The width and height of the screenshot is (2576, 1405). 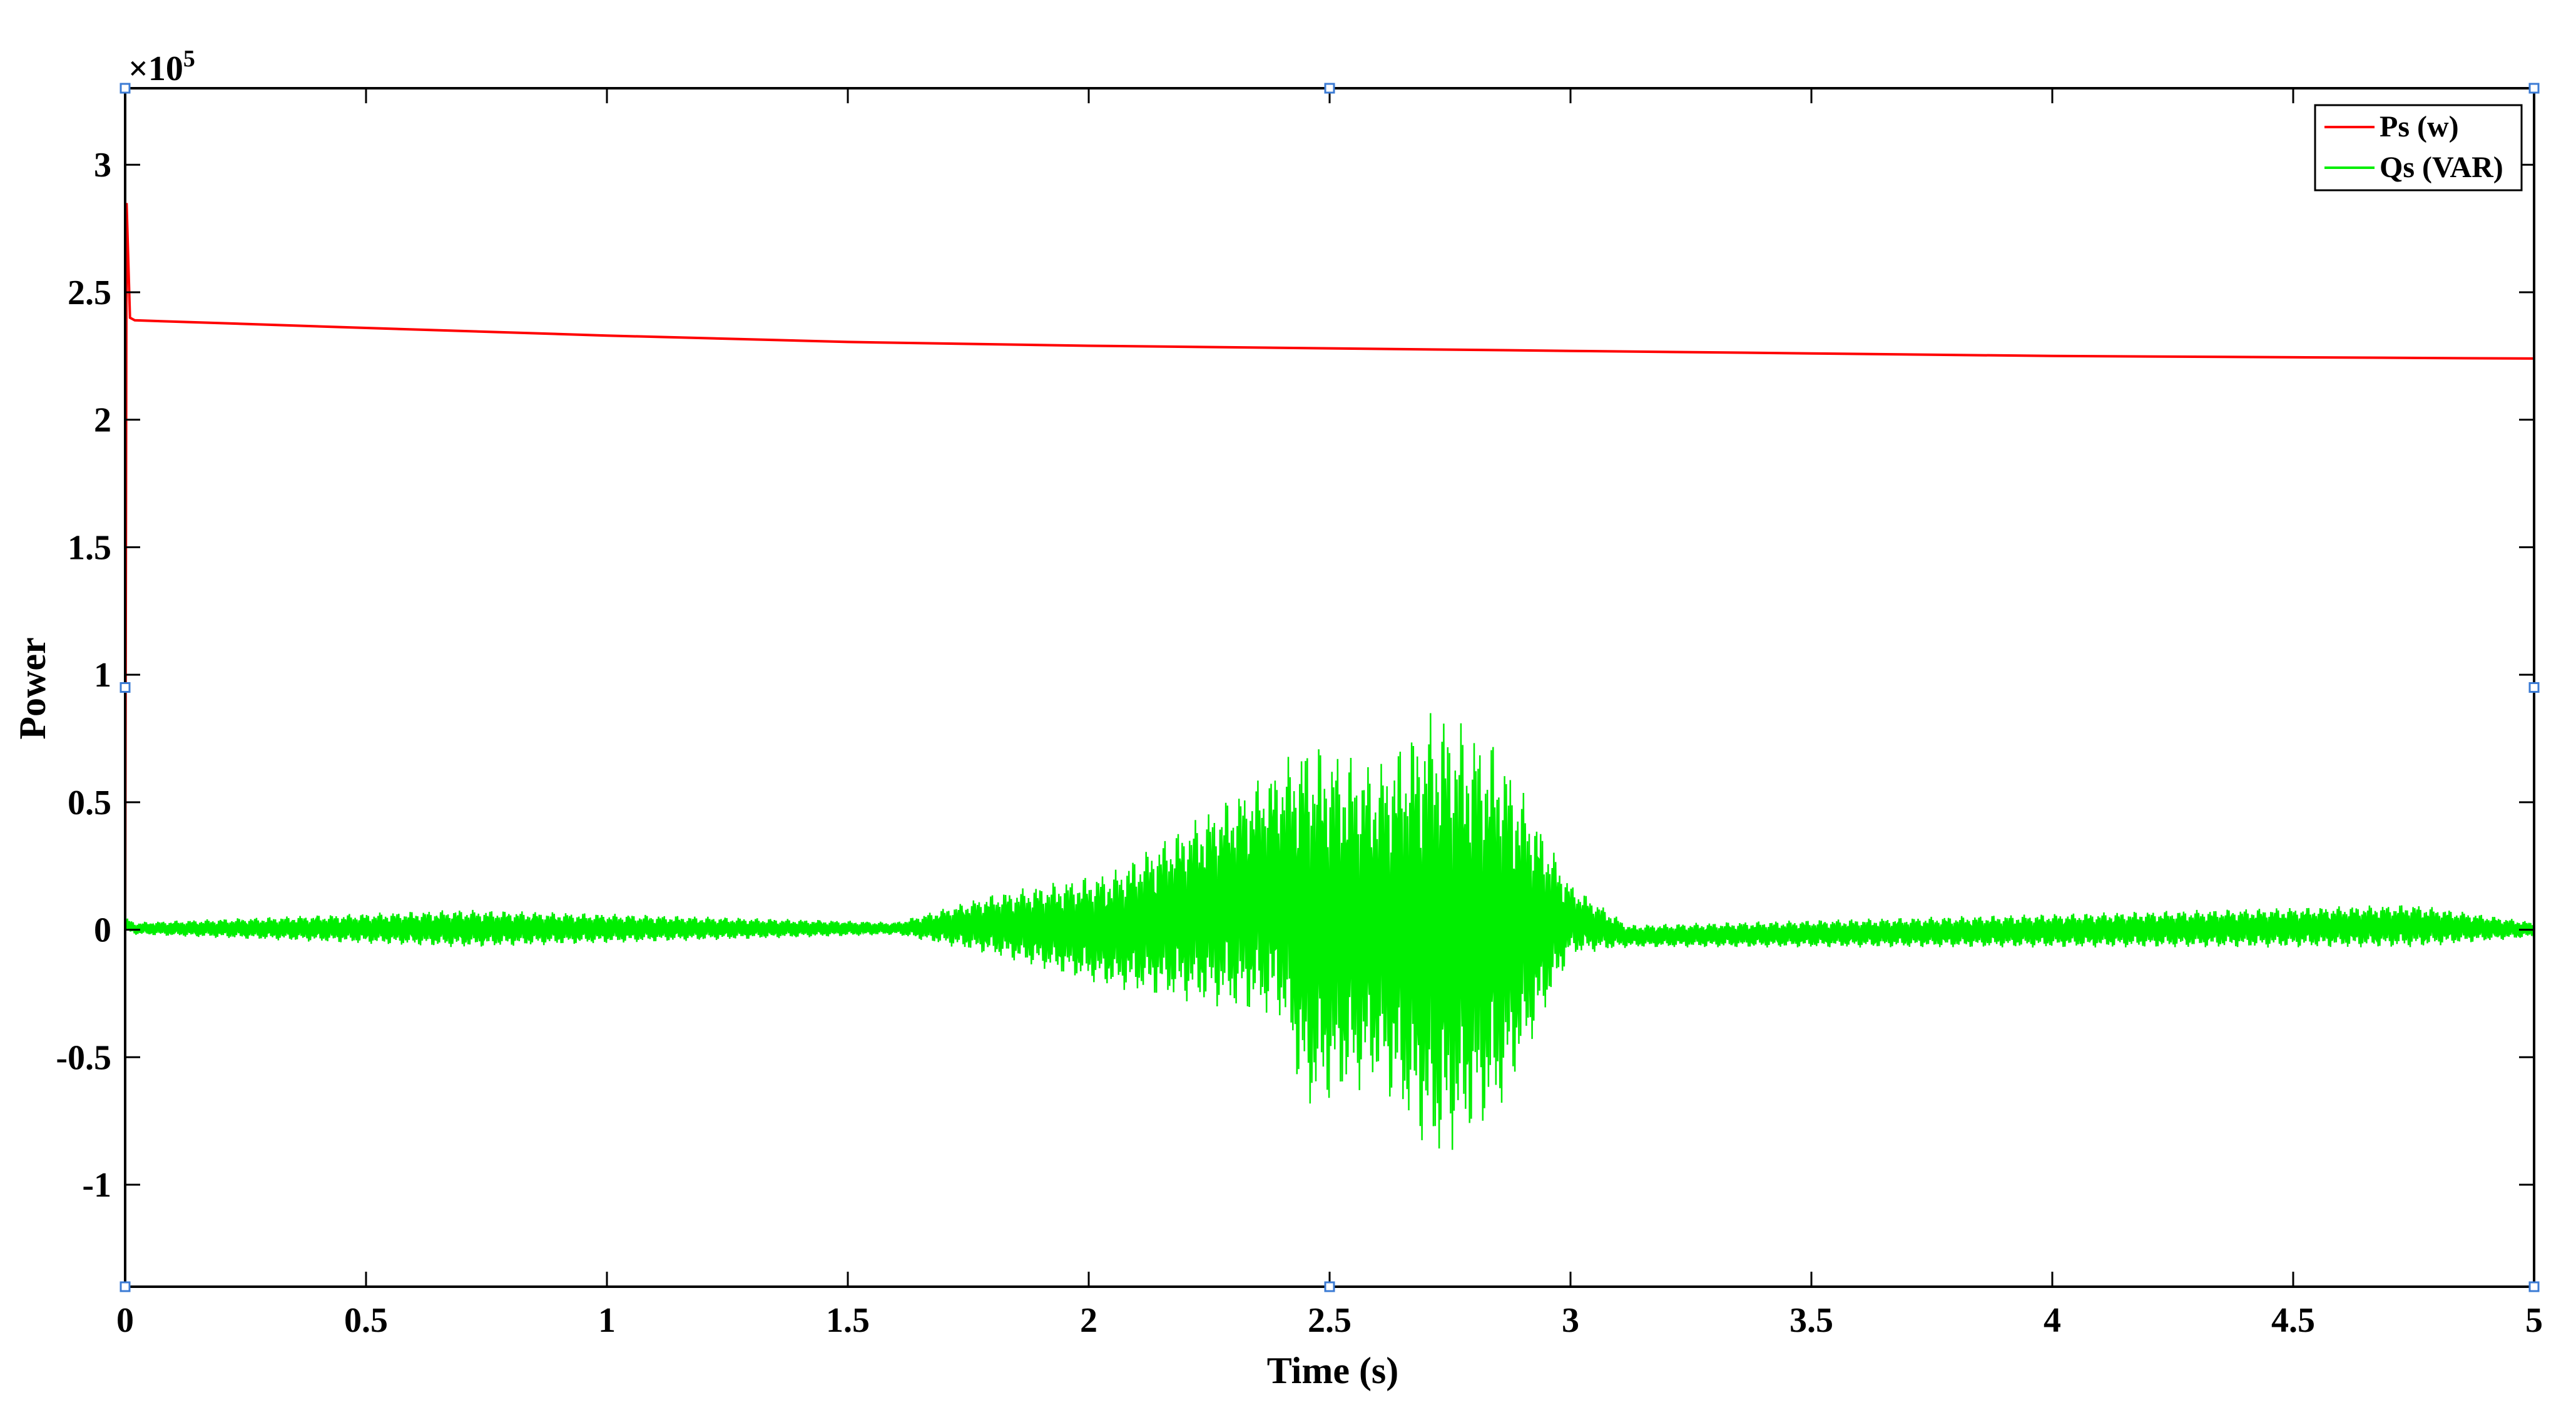 I want to click on y-tick-label: 2.5, so click(x=90, y=292).